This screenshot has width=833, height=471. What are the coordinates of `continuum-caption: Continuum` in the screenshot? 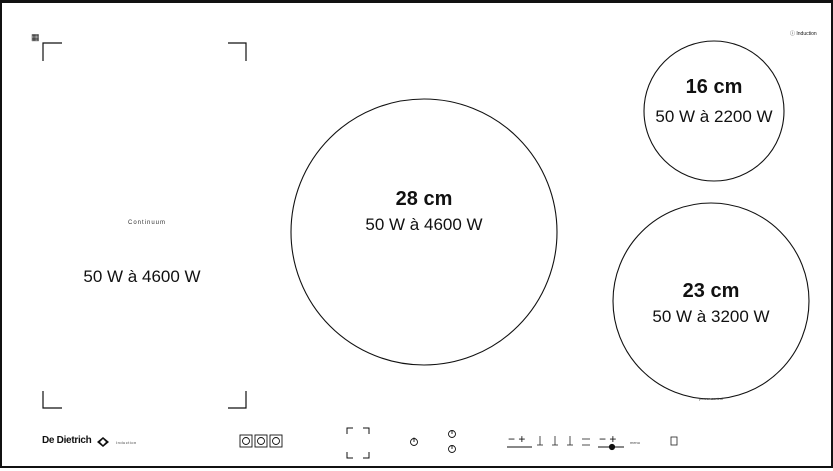 It's located at (146, 223).